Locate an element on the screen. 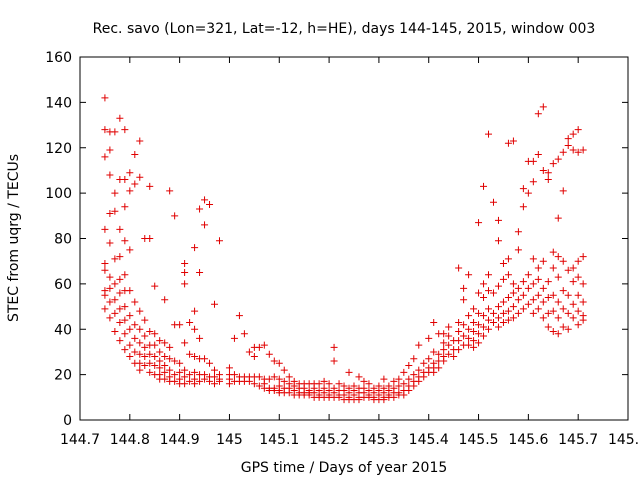 The height and width of the screenshot is (480, 640). y-axis-label: STEC from uqrg / TECUs is located at coordinates (14, 238).